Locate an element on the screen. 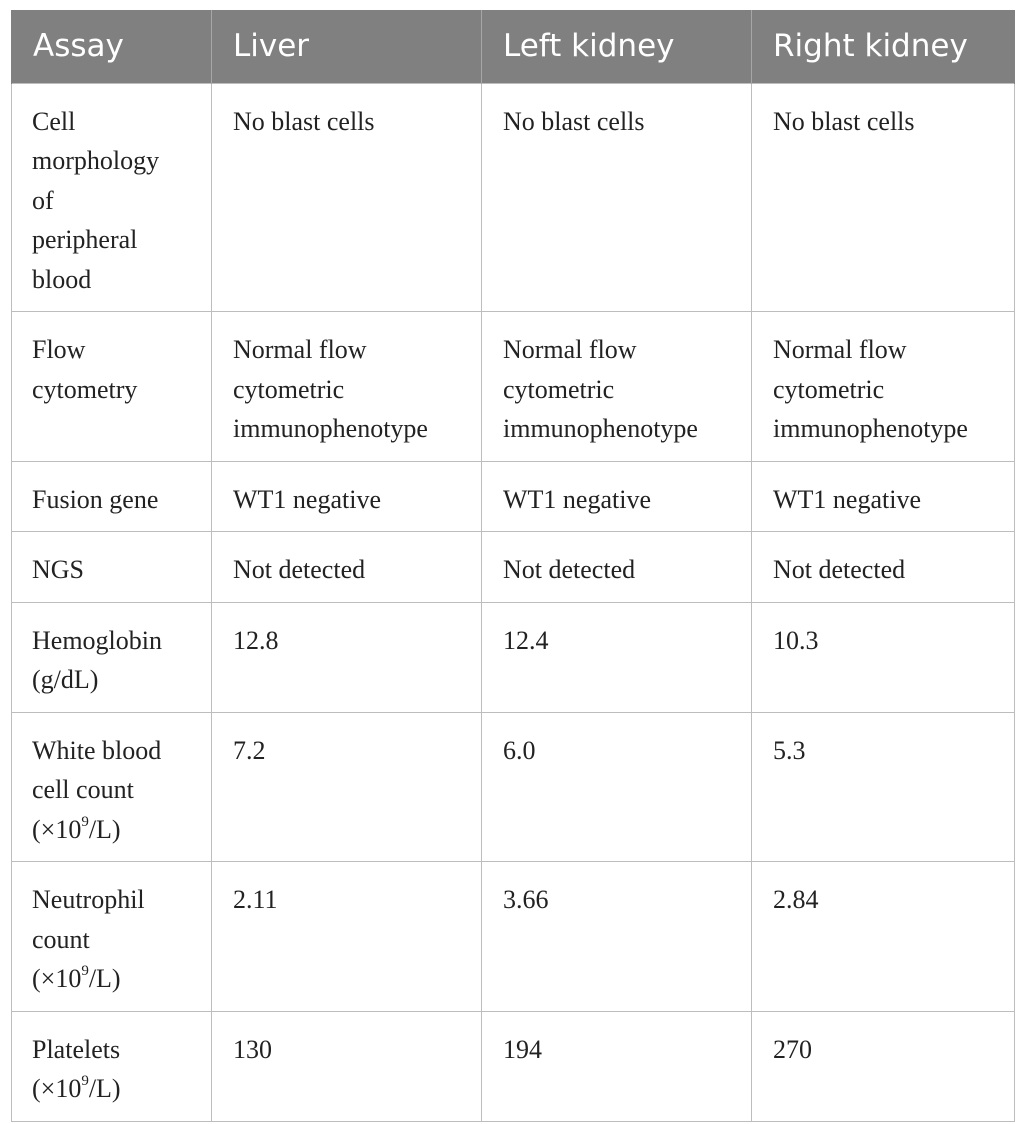 The image size is (1025, 1124). left-kidney-value: 12.4 is located at coordinates (526, 640).